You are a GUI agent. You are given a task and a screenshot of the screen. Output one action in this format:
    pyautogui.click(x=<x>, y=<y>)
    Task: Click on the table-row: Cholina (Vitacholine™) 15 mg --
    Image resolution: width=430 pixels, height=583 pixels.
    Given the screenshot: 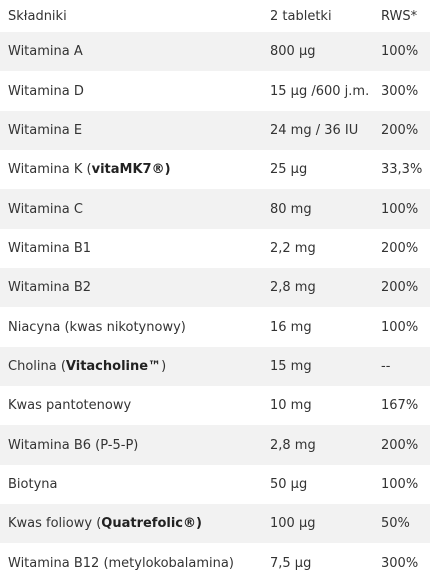 What is the action you would take?
    pyautogui.click(x=215, y=366)
    